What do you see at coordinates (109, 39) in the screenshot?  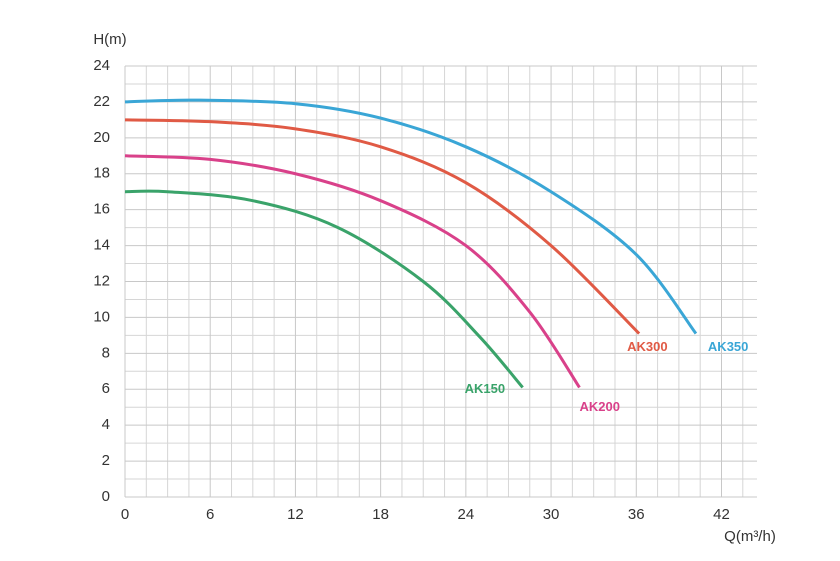 I see `y-axis-label: H(m)` at bounding box center [109, 39].